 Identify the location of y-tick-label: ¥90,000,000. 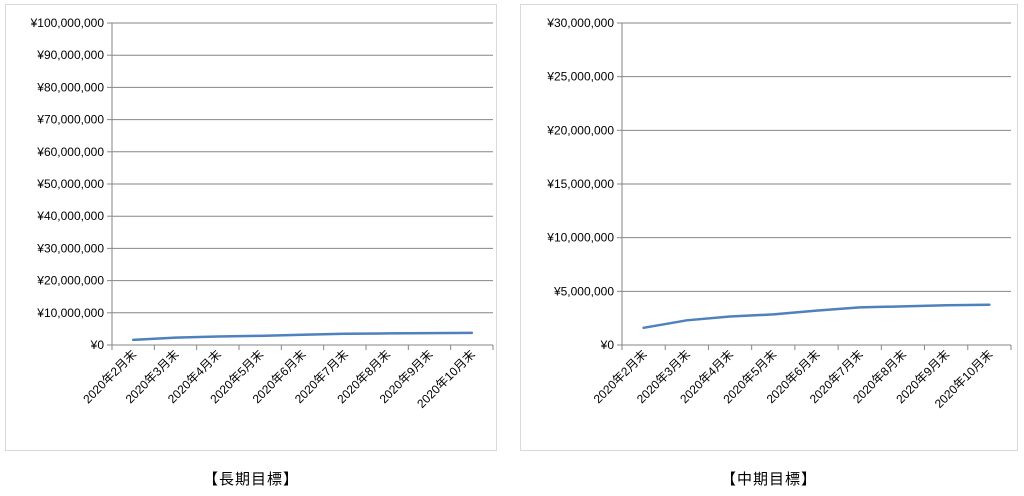
(70, 55).